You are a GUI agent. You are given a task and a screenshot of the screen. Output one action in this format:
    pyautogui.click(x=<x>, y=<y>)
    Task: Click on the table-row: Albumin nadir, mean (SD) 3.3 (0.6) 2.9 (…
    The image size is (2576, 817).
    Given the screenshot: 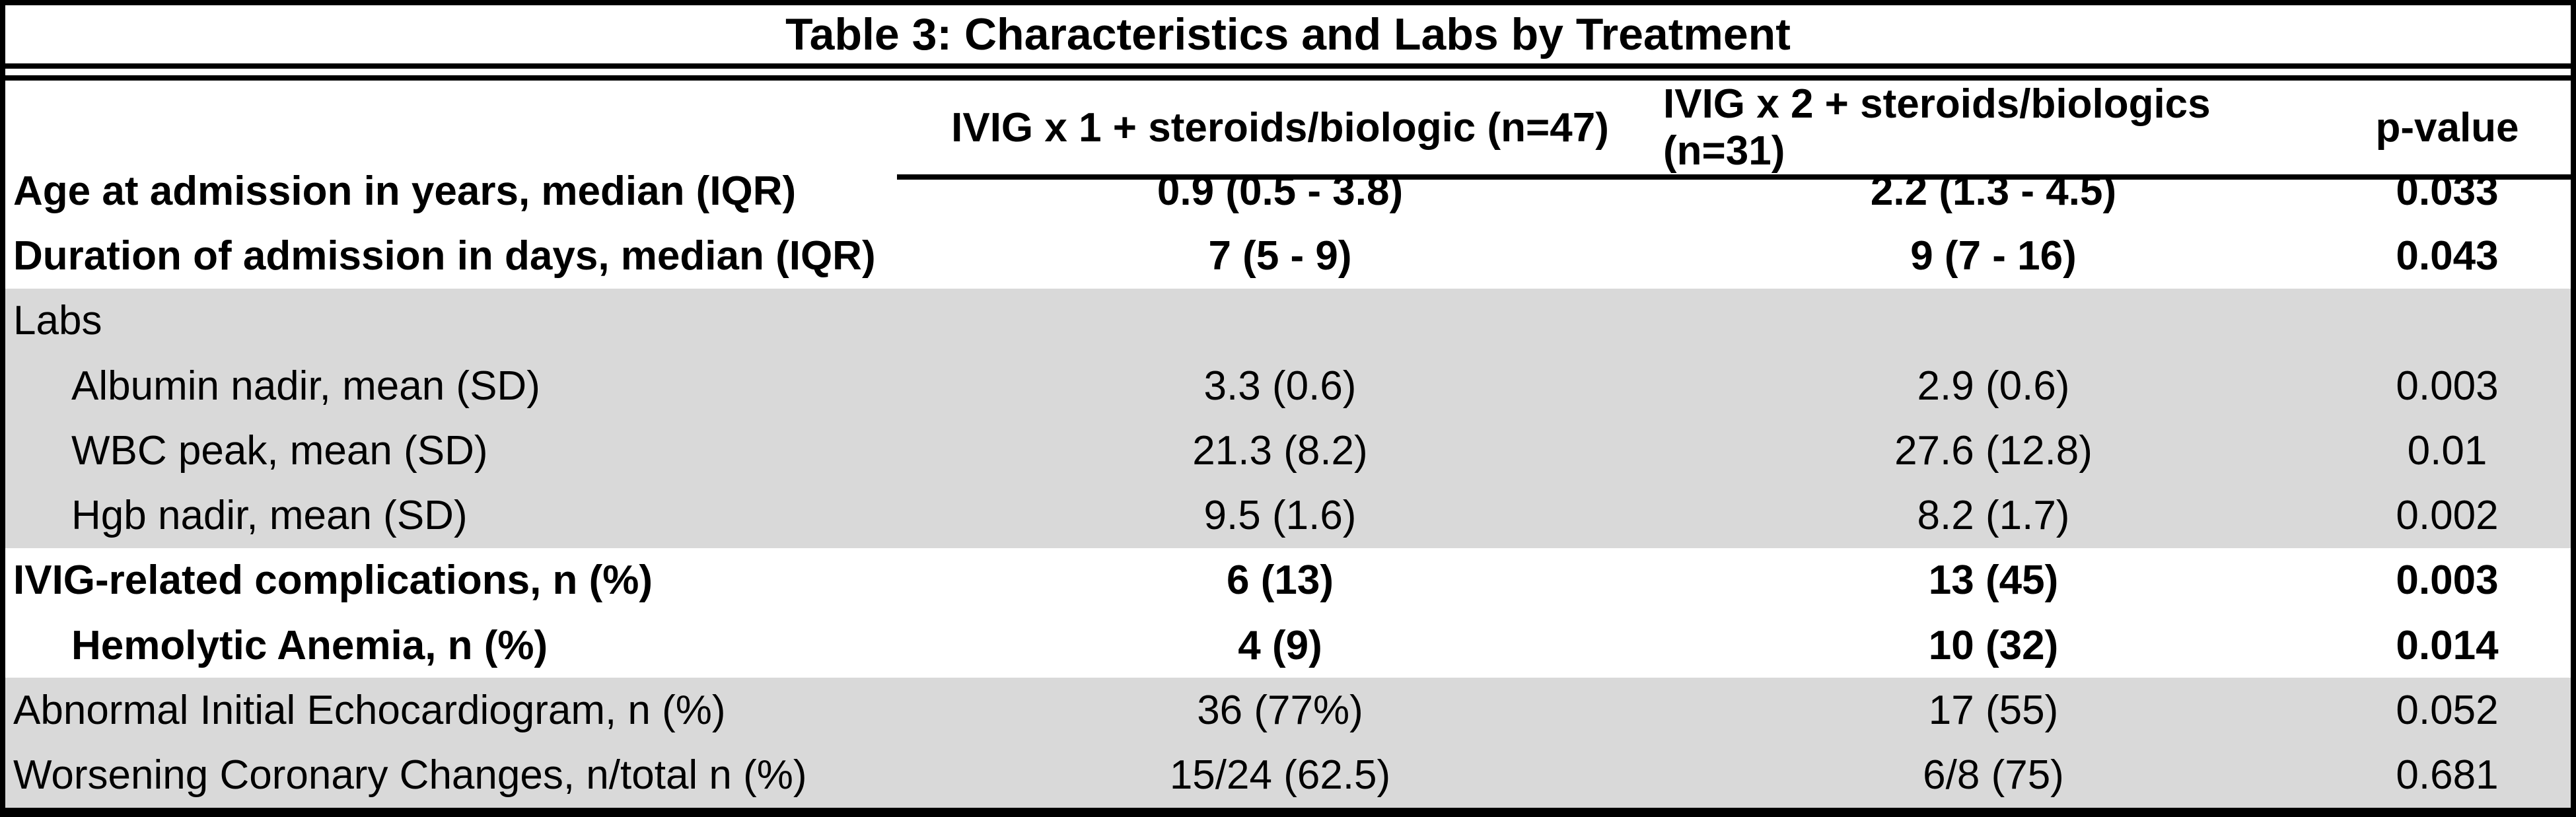 What is the action you would take?
    pyautogui.click(x=1288, y=386)
    